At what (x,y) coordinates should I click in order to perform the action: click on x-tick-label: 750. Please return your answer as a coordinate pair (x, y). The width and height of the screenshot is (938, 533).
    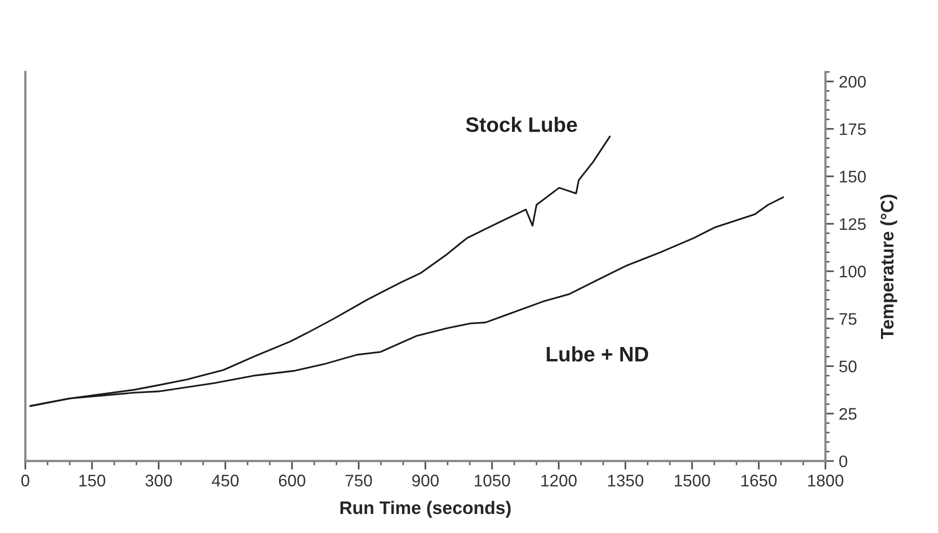
    Looking at the image, I should click on (359, 480).